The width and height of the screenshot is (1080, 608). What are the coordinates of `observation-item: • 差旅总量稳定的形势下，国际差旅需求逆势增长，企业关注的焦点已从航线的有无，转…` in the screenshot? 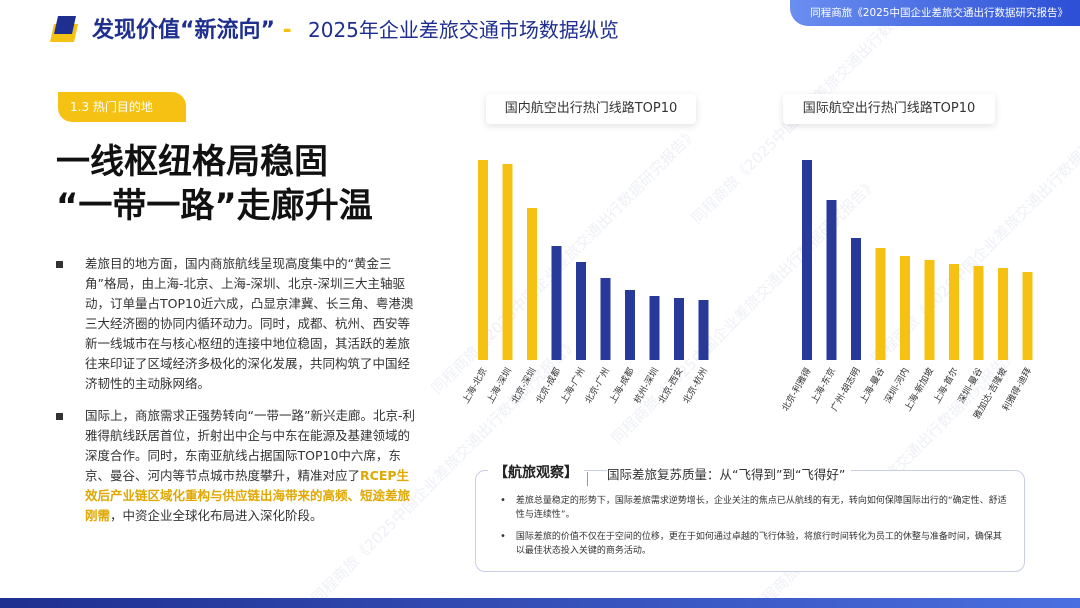 It's located at (753, 507).